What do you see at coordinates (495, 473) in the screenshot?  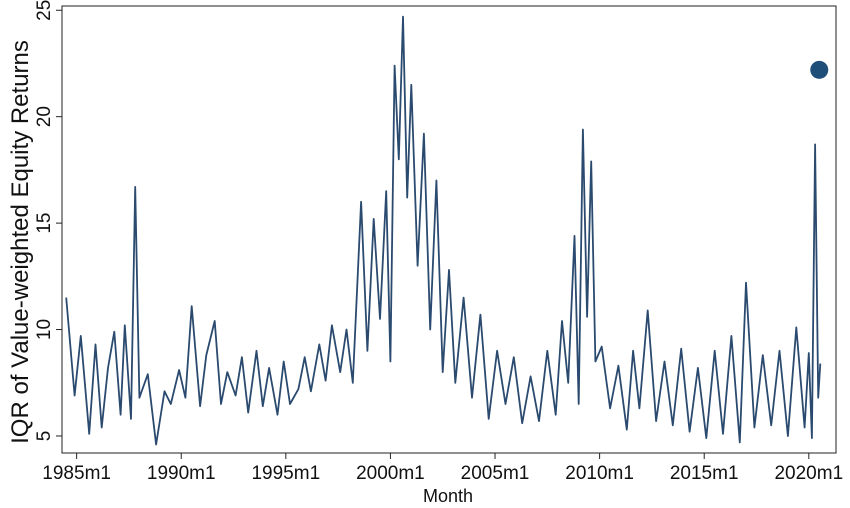 I see `x-tick-label: 2005m1` at bounding box center [495, 473].